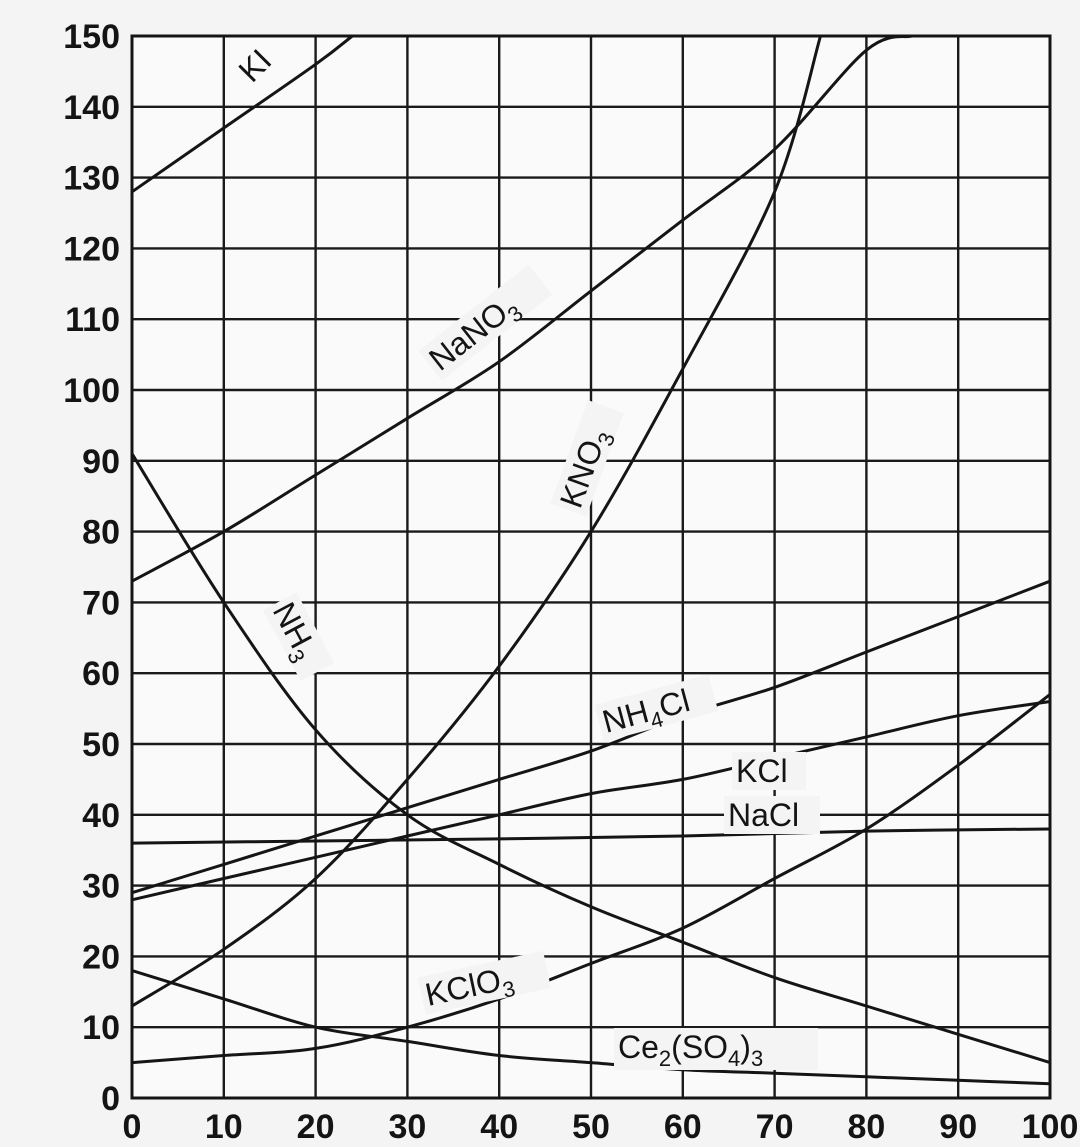 The width and height of the screenshot is (1080, 1147). Describe the element at coordinates (101, 816) in the screenshot. I see `y-tick-label: 40` at that location.